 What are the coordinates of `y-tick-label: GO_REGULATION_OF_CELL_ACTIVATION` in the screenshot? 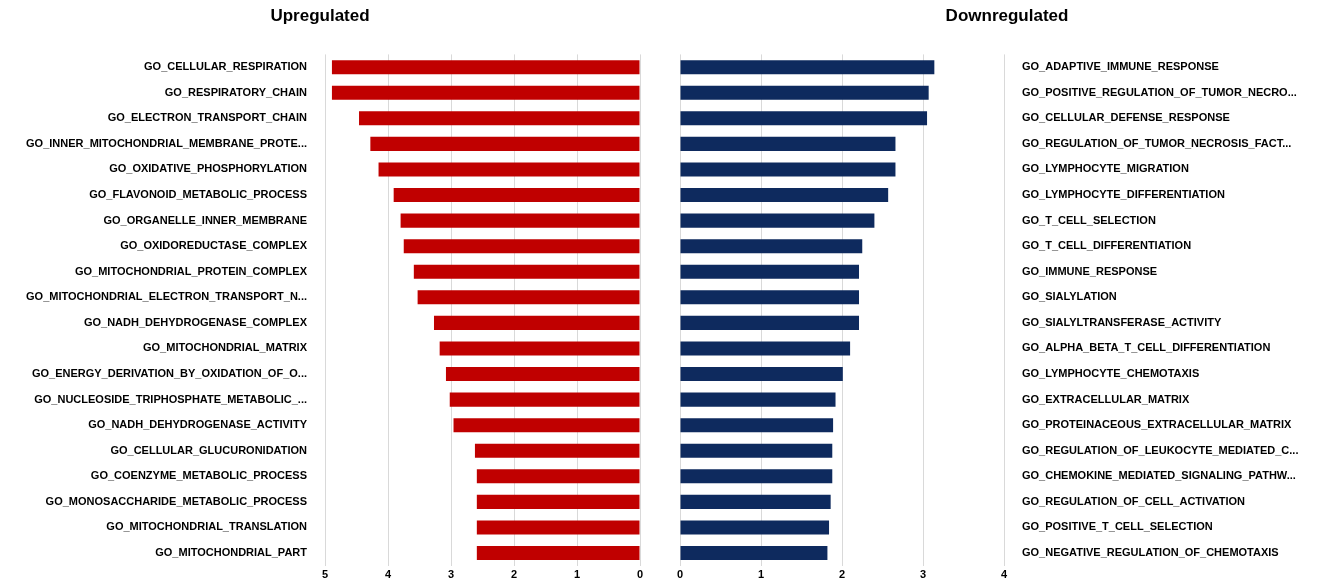 It's located at (1134, 500).